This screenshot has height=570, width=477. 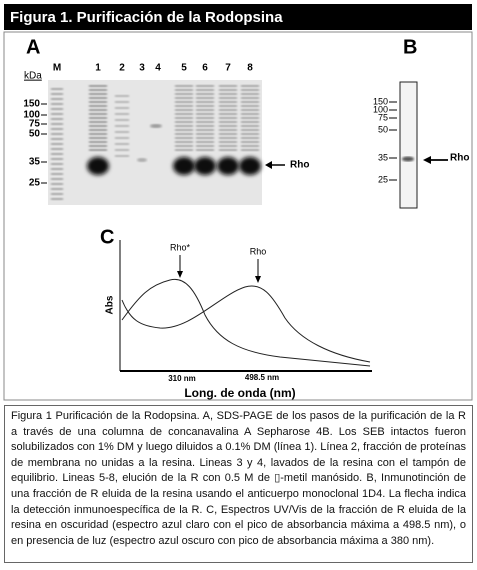 I want to click on band-label: Rho, so click(x=299, y=165).